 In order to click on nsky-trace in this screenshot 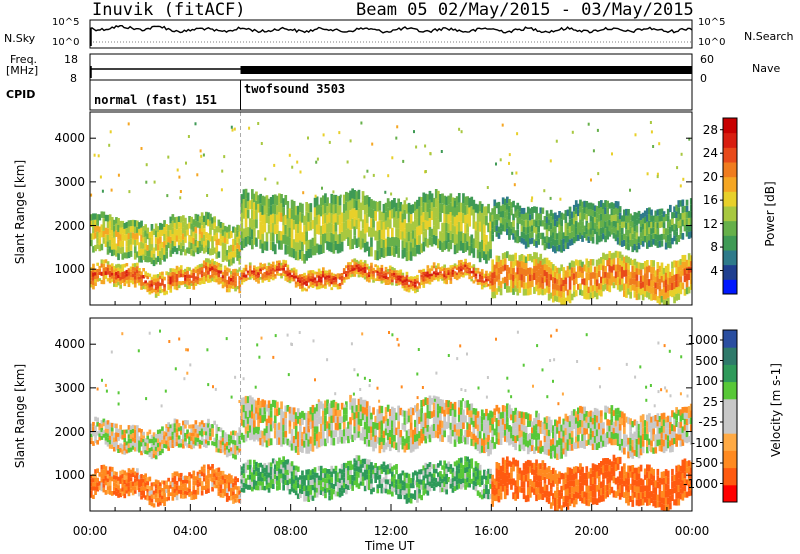, I will do `click(391, 29)`.